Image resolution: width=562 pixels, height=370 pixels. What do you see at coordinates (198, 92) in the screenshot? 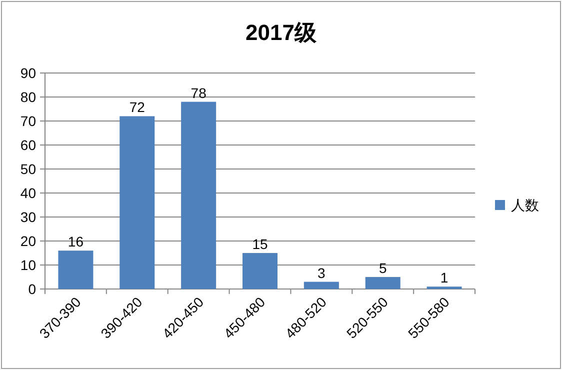
I see `data-label: 78` at bounding box center [198, 92].